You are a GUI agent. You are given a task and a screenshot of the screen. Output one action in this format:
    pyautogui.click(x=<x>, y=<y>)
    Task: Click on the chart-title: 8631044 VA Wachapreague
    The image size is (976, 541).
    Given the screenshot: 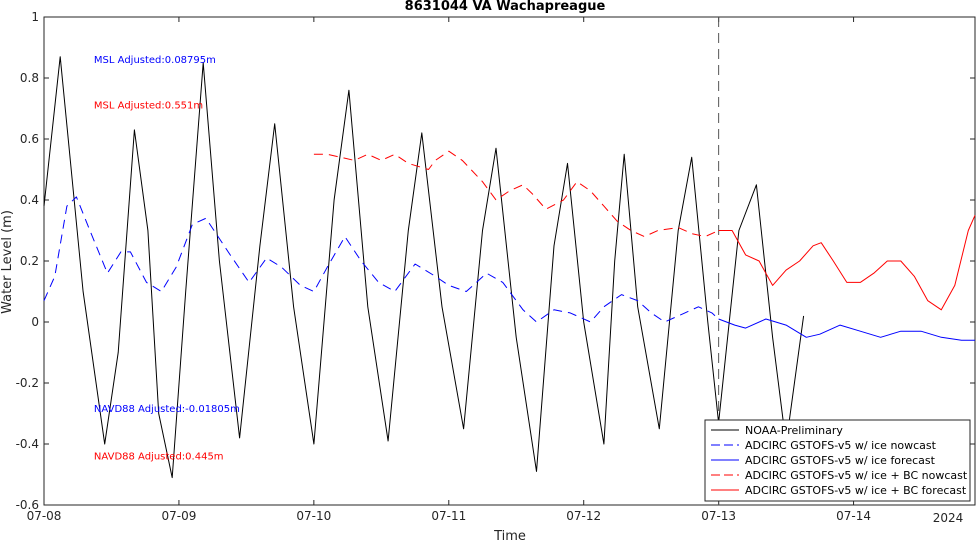 What is the action you would take?
    pyautogui.click(x=505, y=7)
    